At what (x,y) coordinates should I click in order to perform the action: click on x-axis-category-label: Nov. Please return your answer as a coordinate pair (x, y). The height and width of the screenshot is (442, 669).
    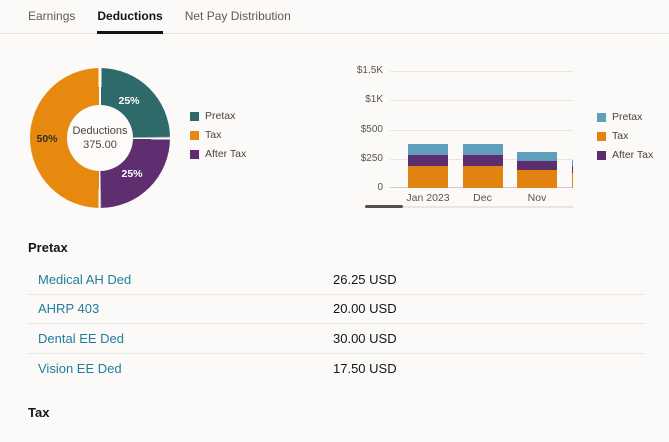
    Looking at the image, I should click on (537, 198).